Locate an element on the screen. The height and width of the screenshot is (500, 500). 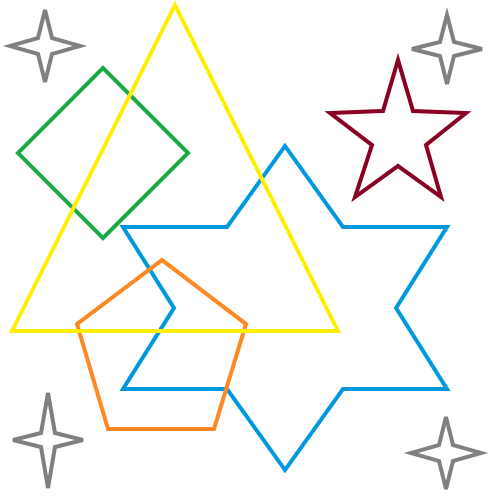
dark-red-star is located at coordinates (398, 127).